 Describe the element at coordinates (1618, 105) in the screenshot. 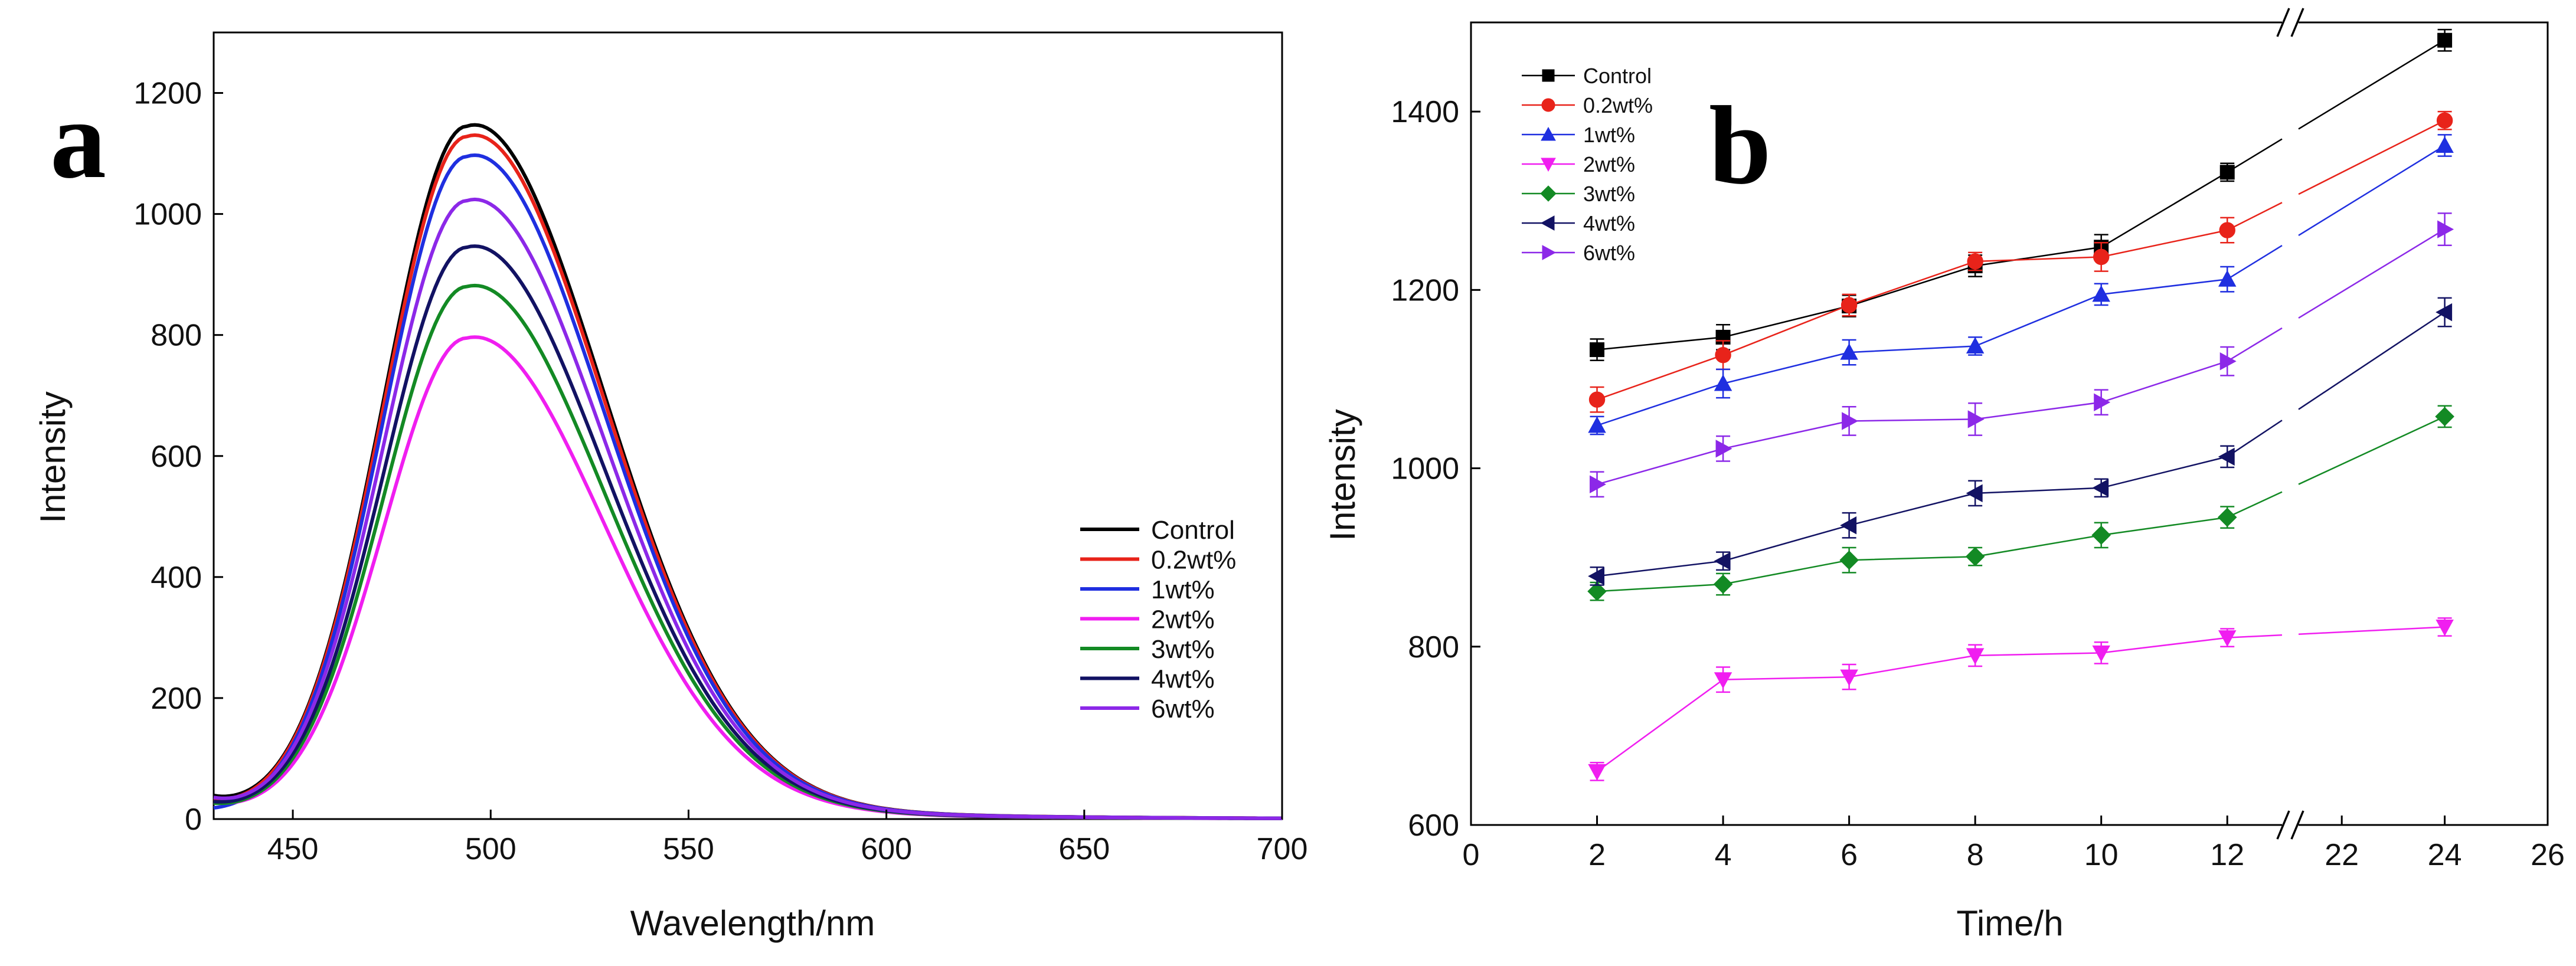

I see `panel-b-legend-label: 0.2wt%` at that location.